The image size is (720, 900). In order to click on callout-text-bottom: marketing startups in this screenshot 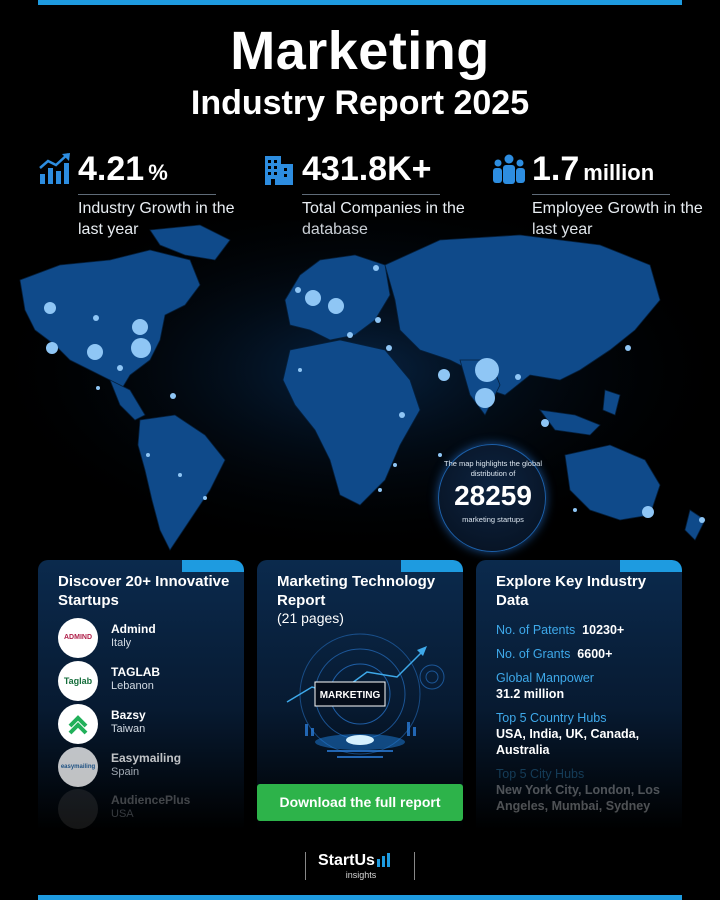, I will do `click(493, 519)`.